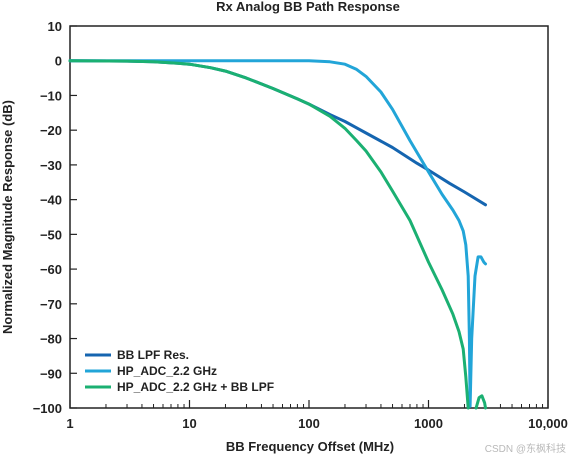 This screenshot has width=571, height=459. What do you see at coordinates (309, 423) in the screenshot?
I see `x-tick-label: 100` at bounding box center [309, 423].